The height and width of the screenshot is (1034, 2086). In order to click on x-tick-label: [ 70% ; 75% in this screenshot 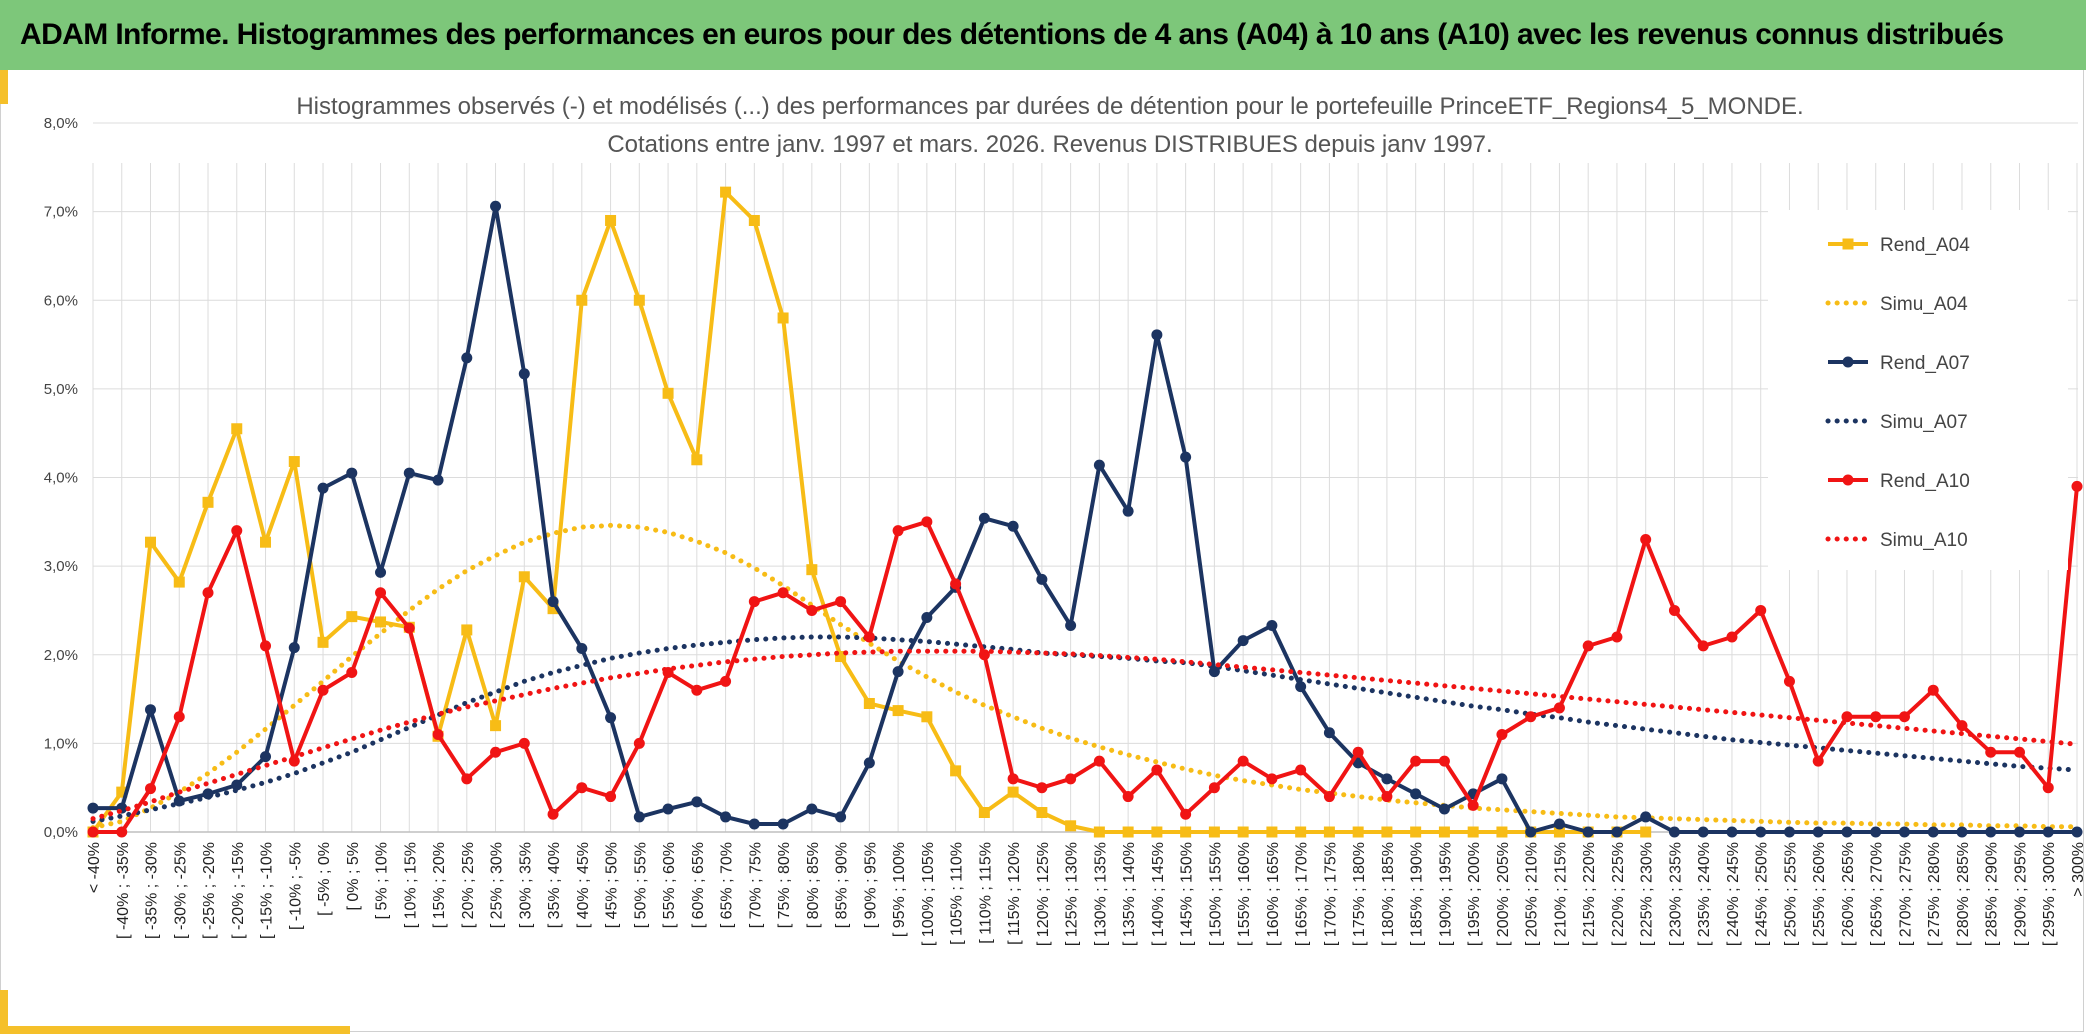, I will do `click(755, 885)`.